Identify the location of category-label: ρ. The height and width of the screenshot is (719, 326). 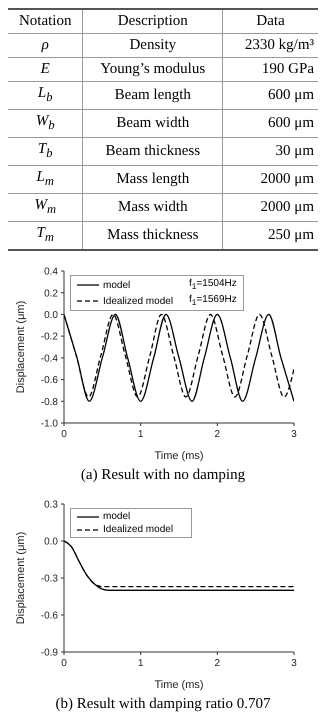
(45, 45).